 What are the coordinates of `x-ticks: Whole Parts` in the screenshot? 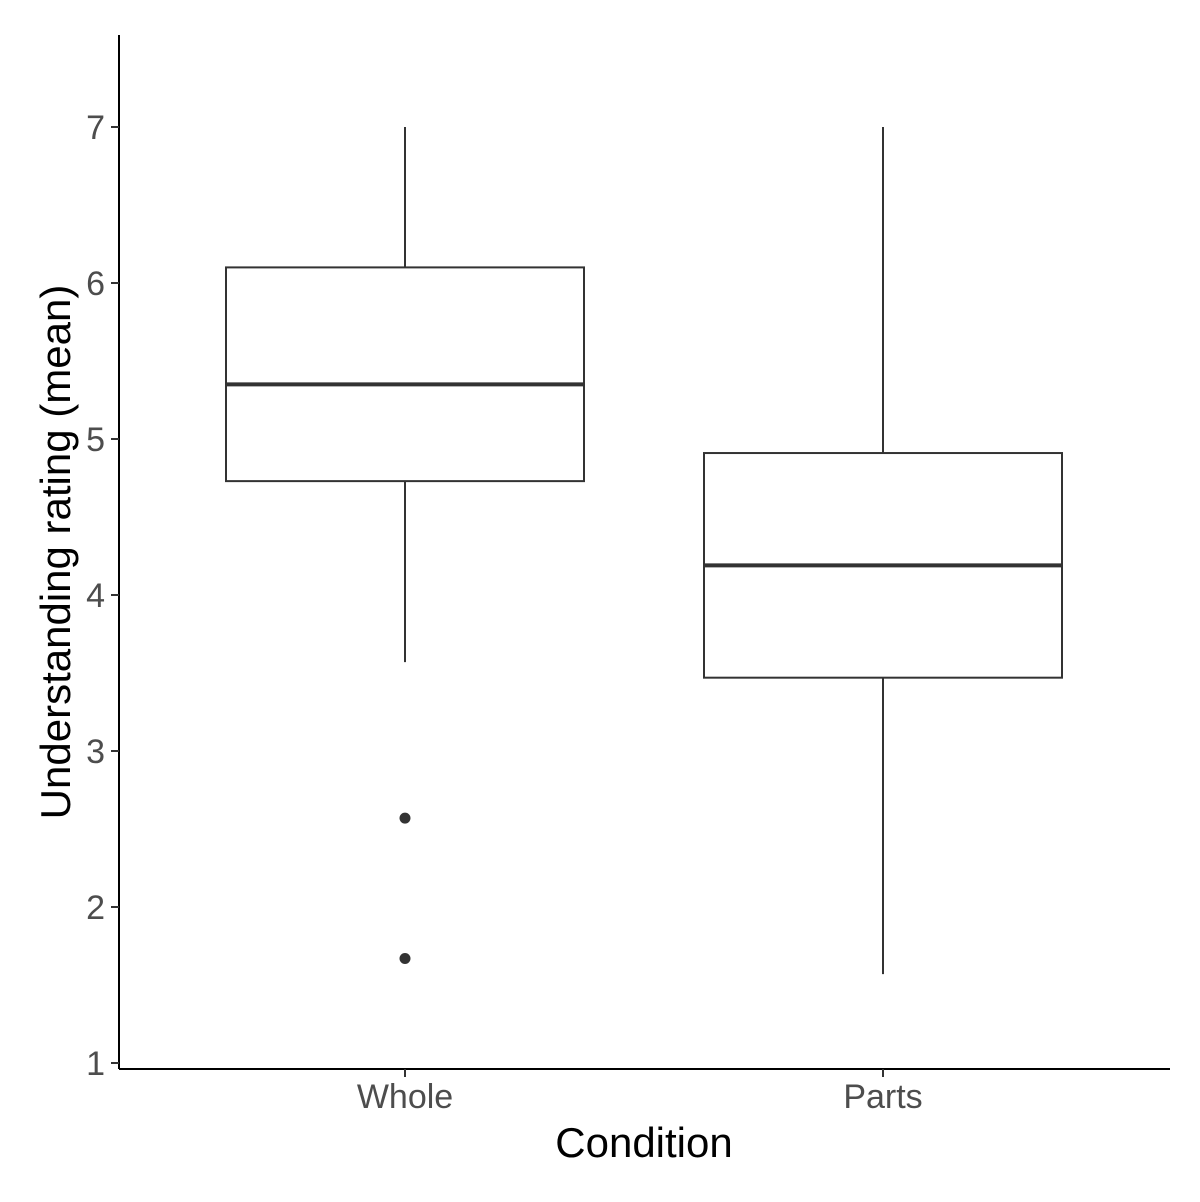 It's located at (640, 1092).